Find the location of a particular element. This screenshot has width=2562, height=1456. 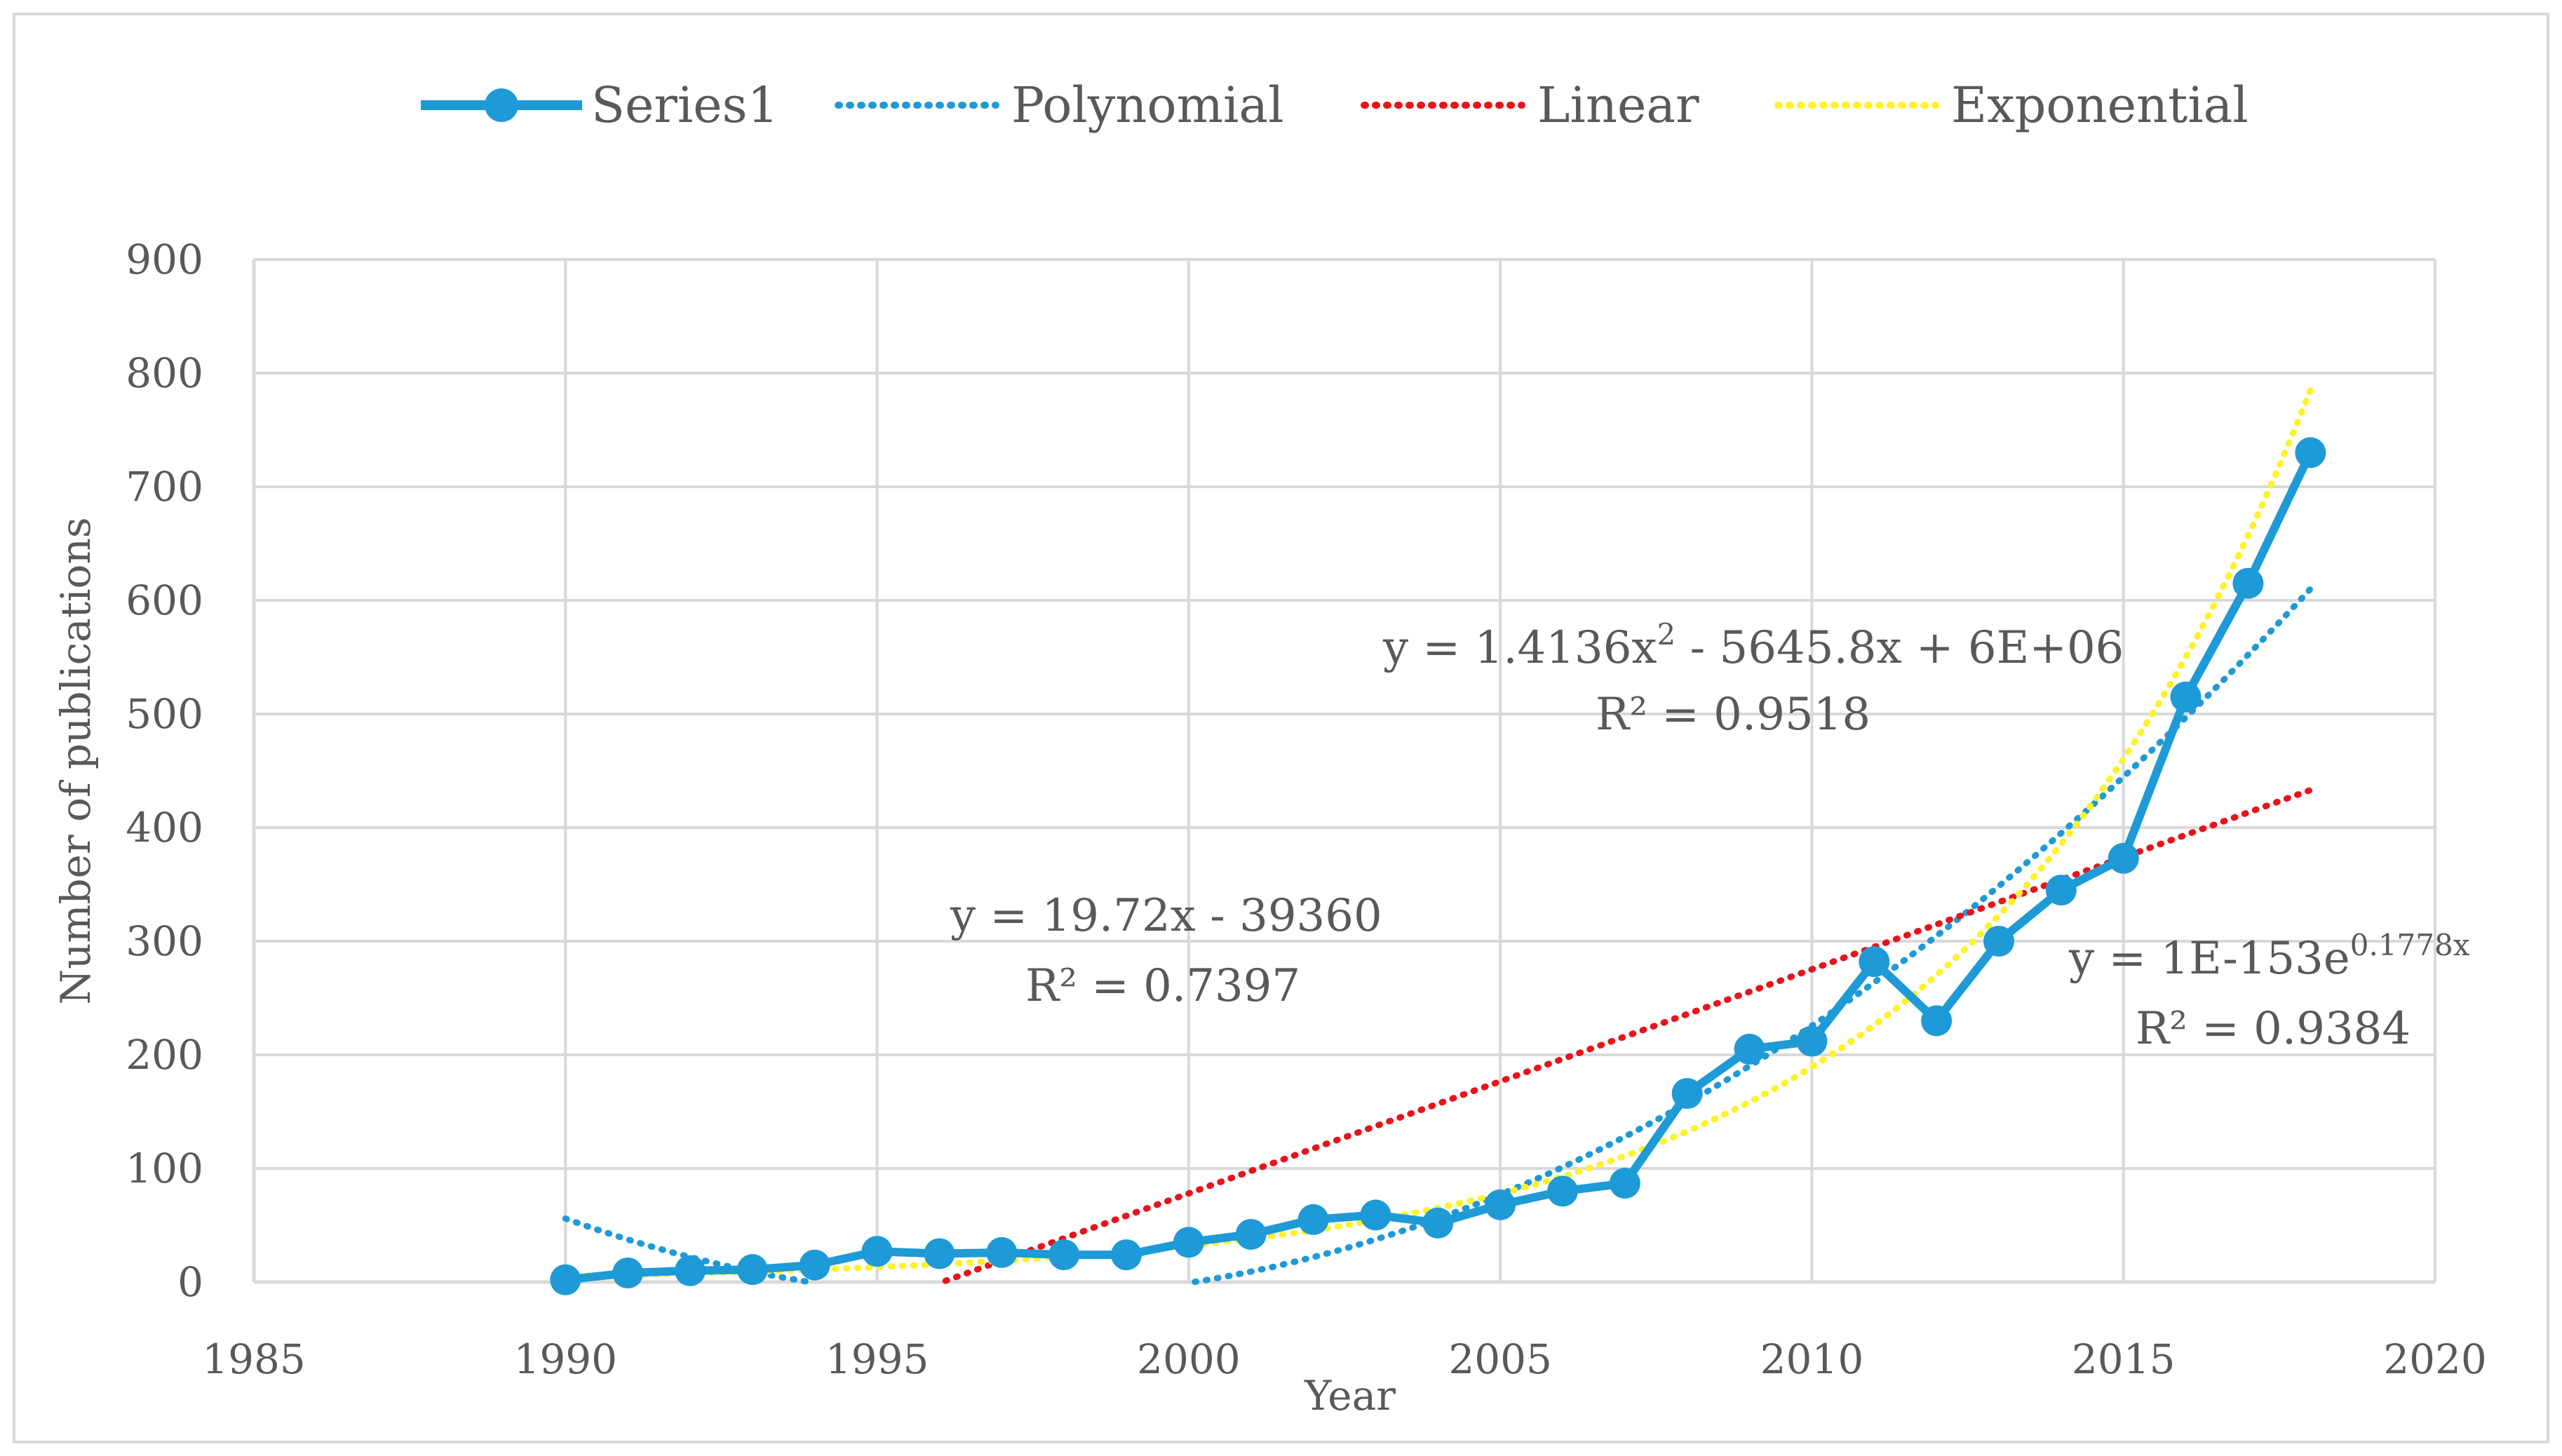

series1-point-2013 is located at coordinates (1998, 941).